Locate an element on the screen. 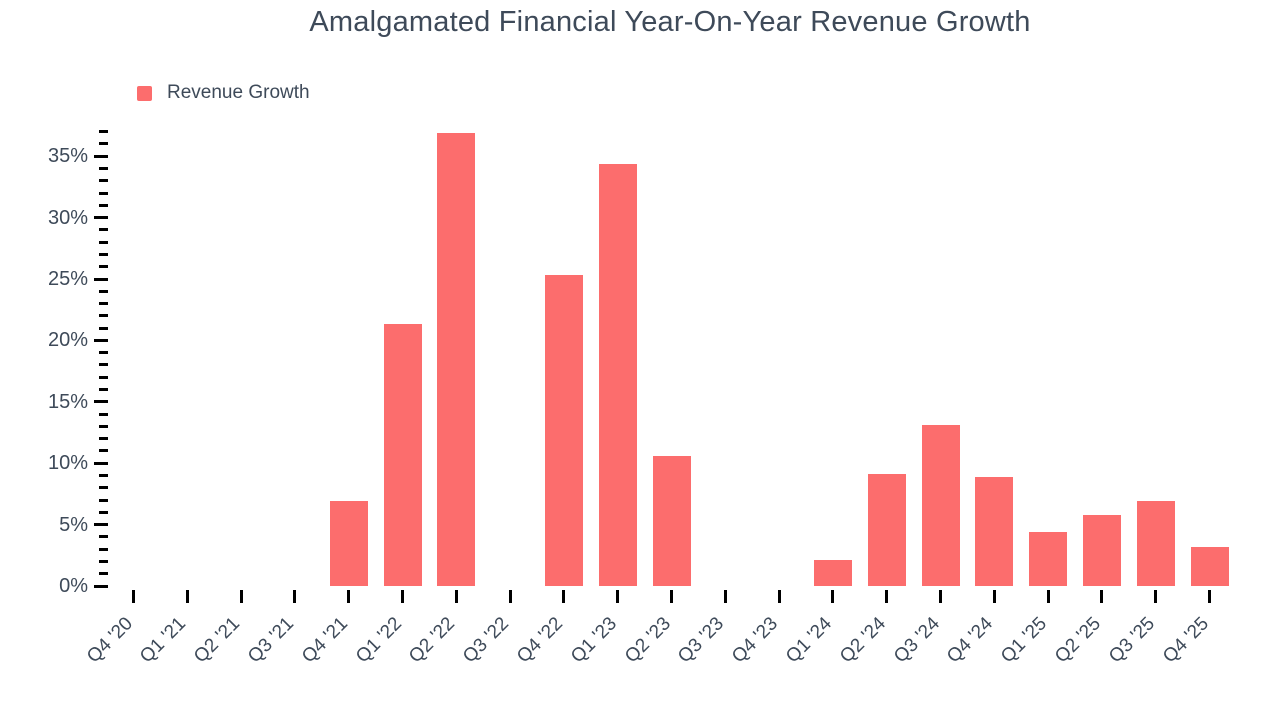 This screenshot has height=720, width=1280. y-axis-label: 20% is located at coordinates (67, 340).